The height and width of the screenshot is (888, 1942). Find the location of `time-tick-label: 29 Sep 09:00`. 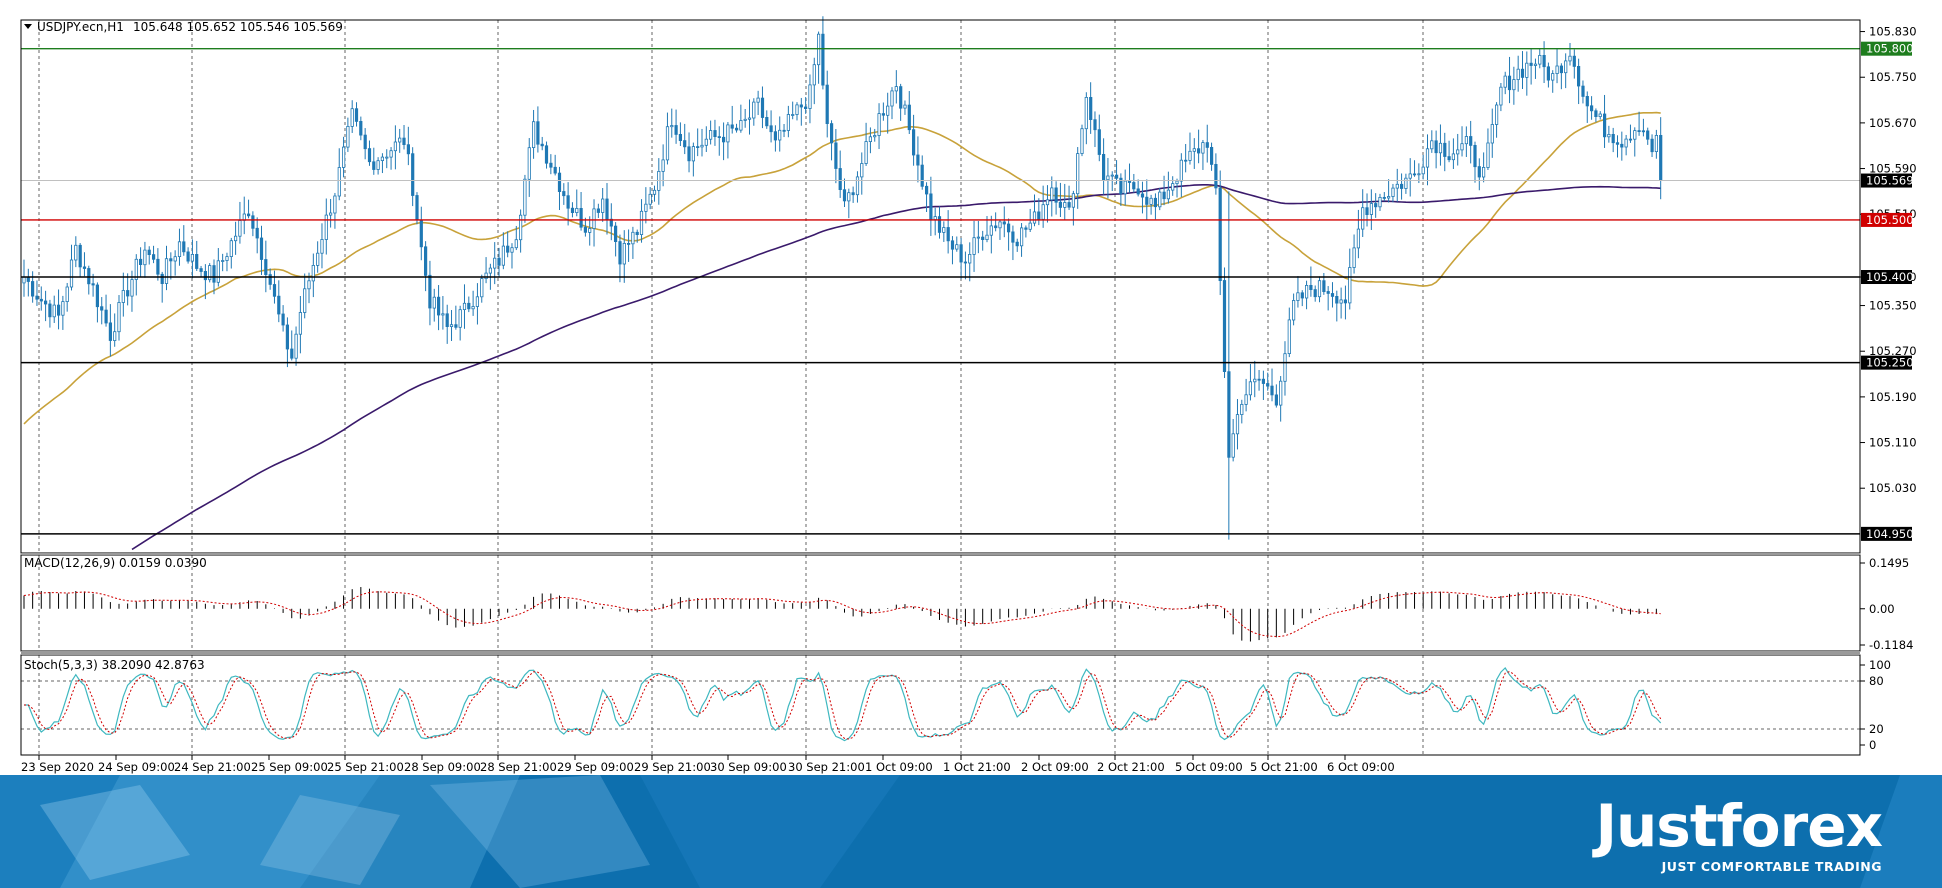

time-tick-label: 29 Sep 09:00 is located at coordinates (595, 767).